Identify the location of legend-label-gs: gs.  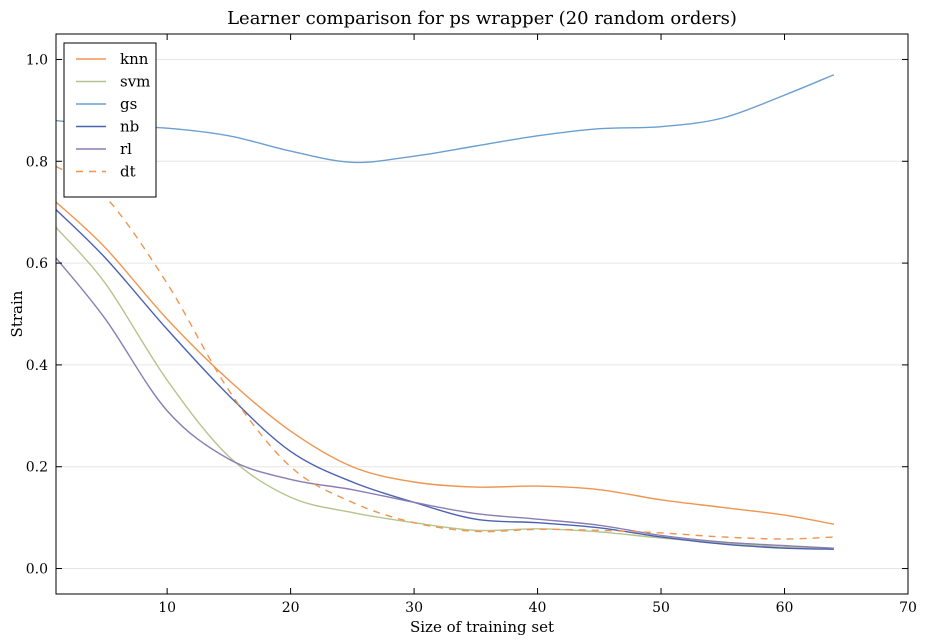
(128, 104).